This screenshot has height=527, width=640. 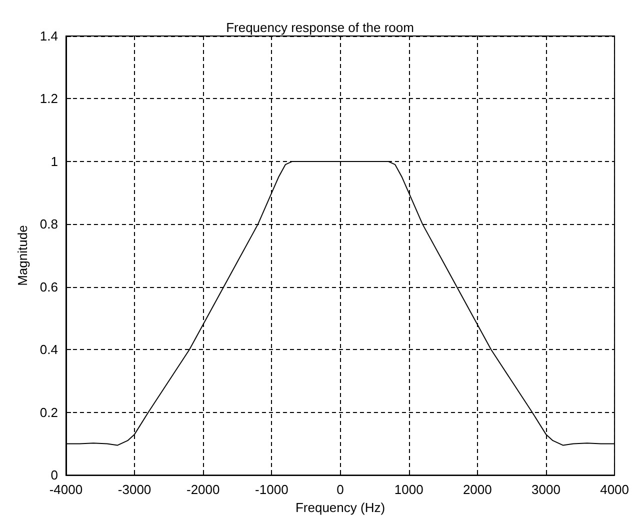 I want to click on x-tick-label: -1000, so click(x=271, y=490).